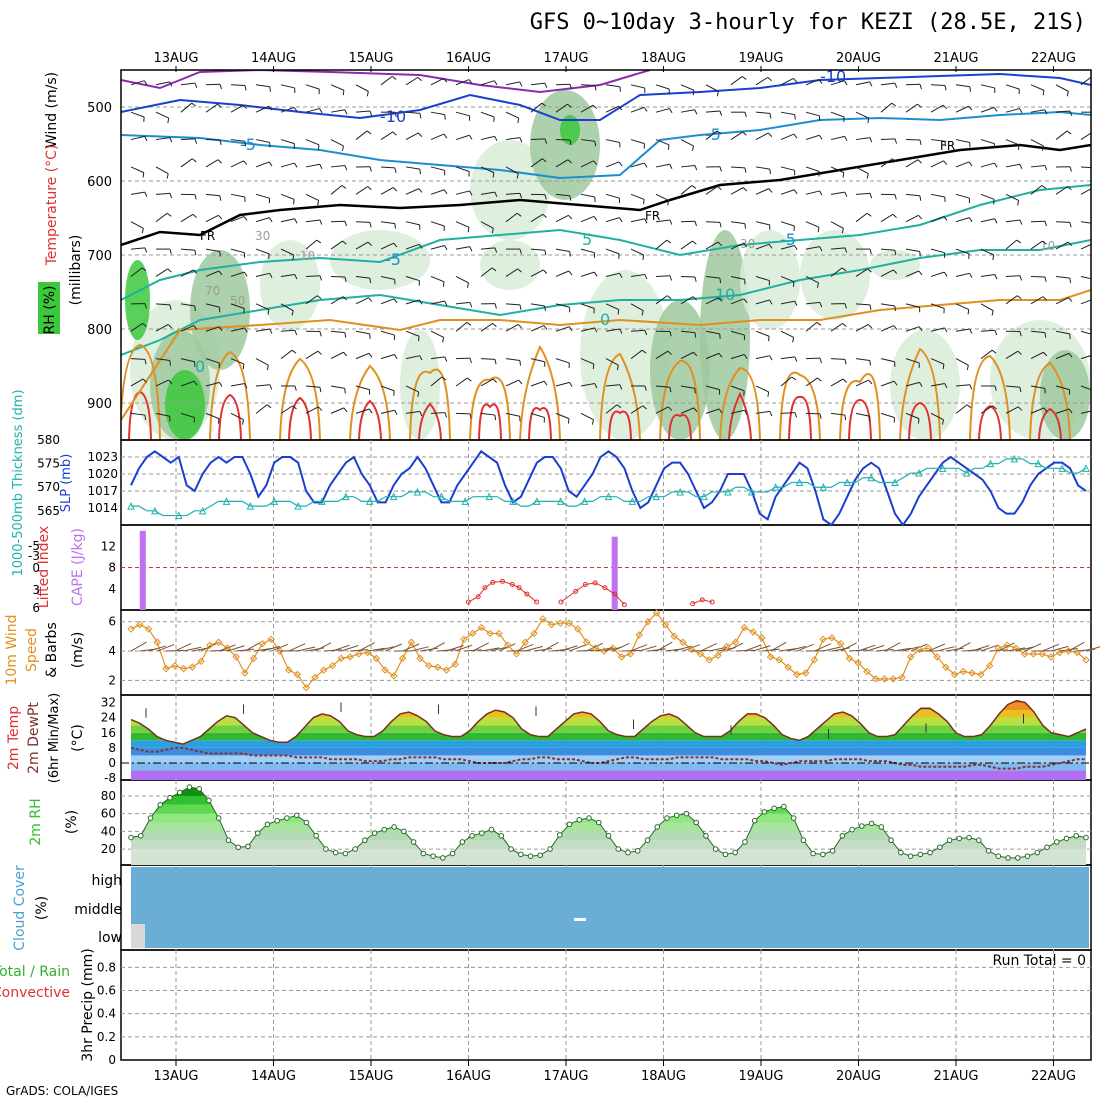  Describe the element at coordinates (702, 602) in the screenshot. I see `li-line` at that location.